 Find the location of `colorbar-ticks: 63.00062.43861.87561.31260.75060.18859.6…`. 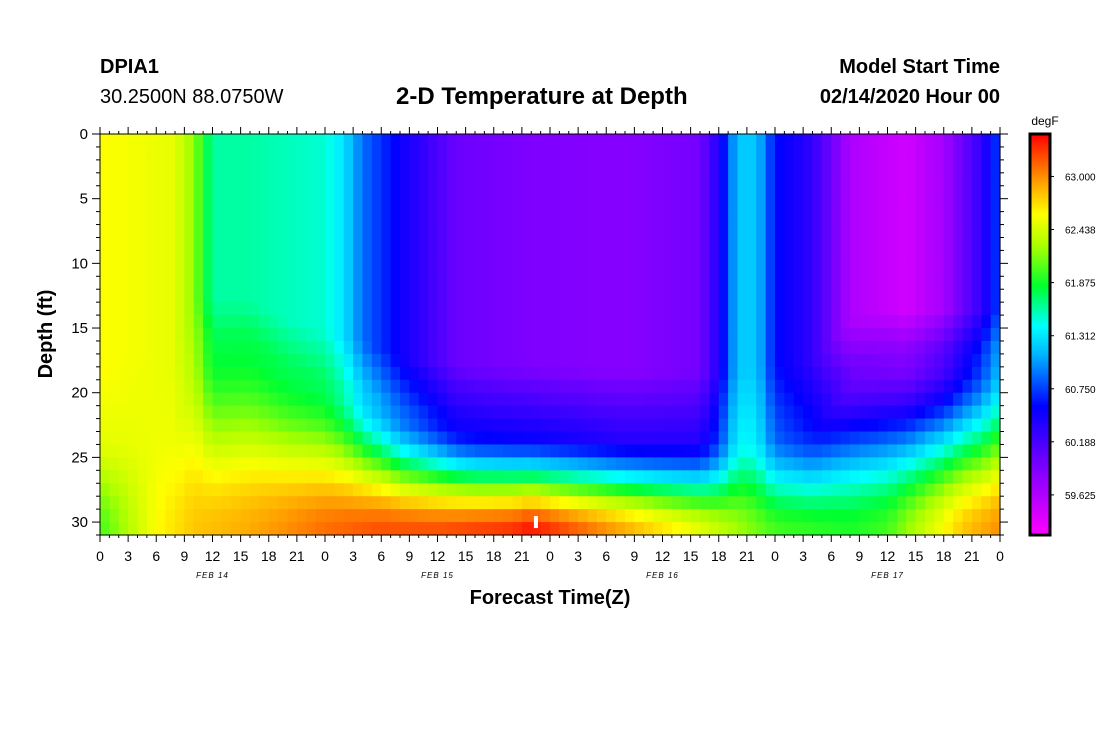

colorbar-ticks: 63.00062.43861.87561.31260.75060.18859.6… is located at coordinates (1073, 337).